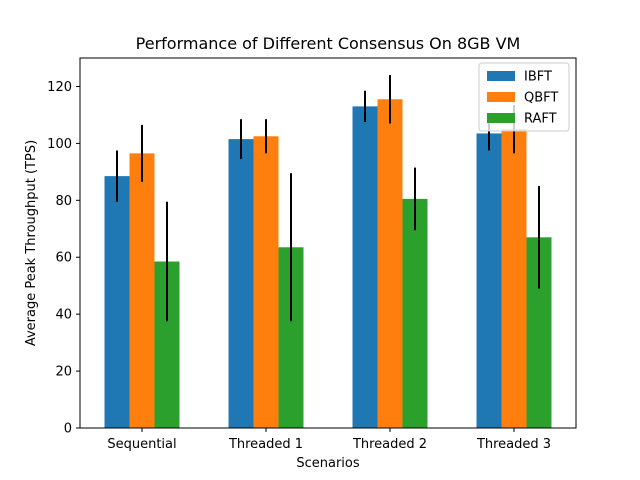  What do you see at coordinates (501, 97) in the screenshot?
I see `legend-swatch-qbft` at bounding box center [501, 97].